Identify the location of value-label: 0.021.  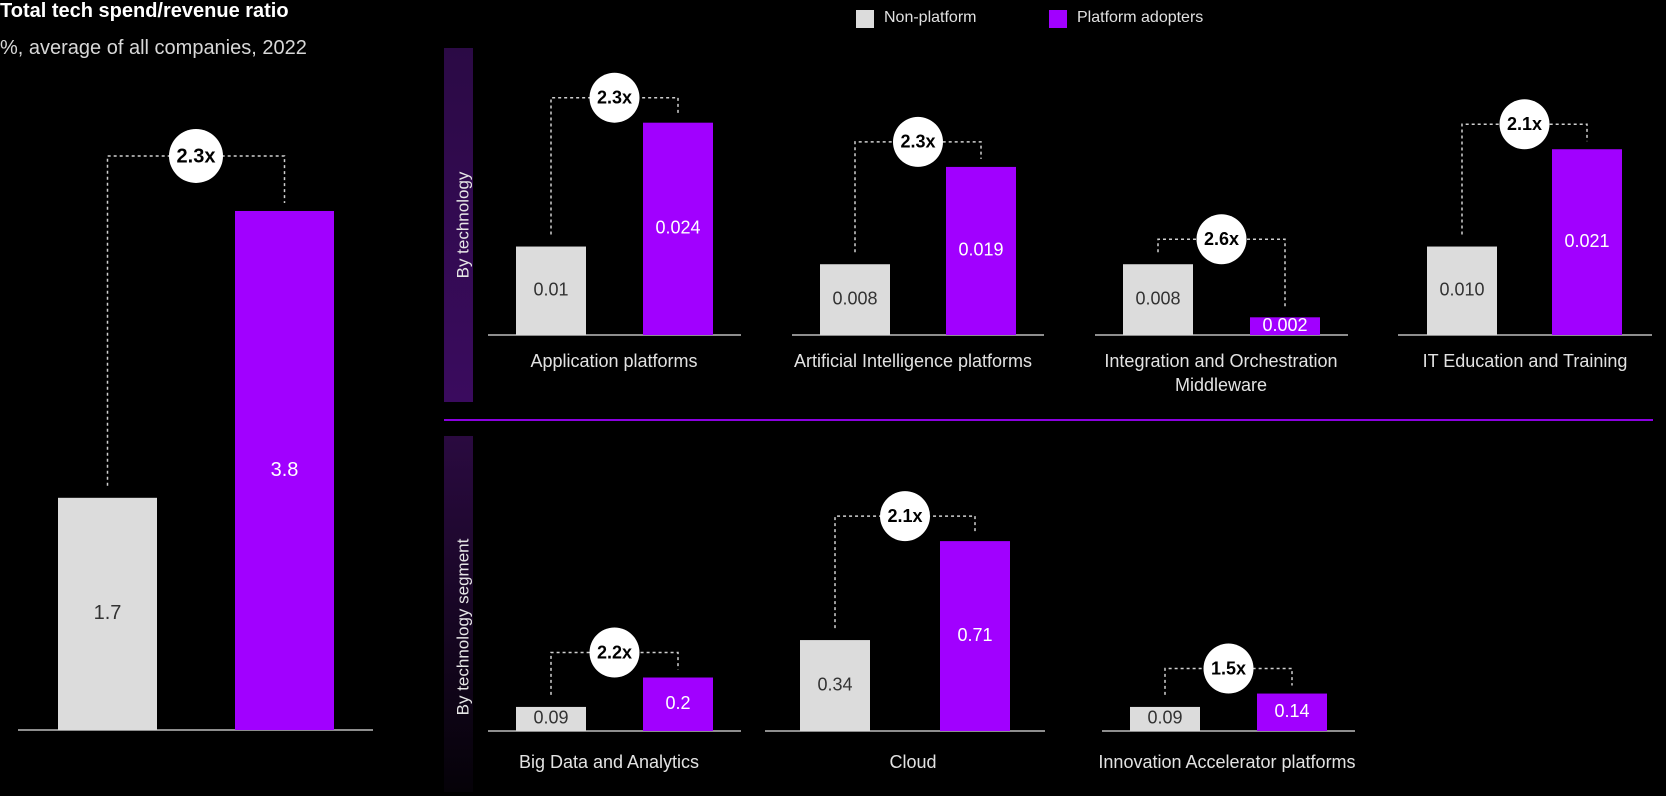
(1586, 241).